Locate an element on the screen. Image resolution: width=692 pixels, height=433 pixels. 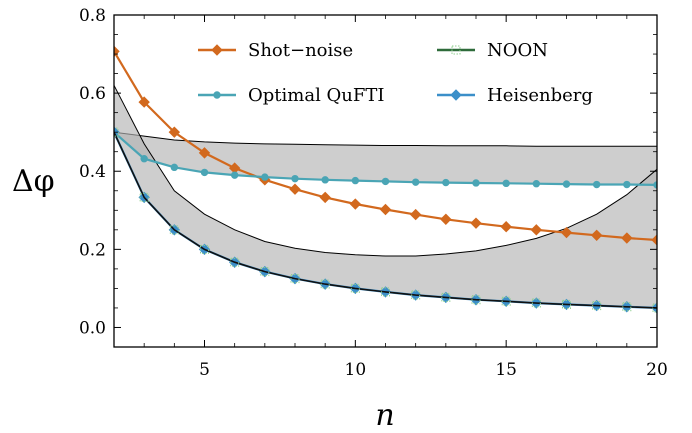
legend-item: Heisenberg is located at coordinates (515, 95).